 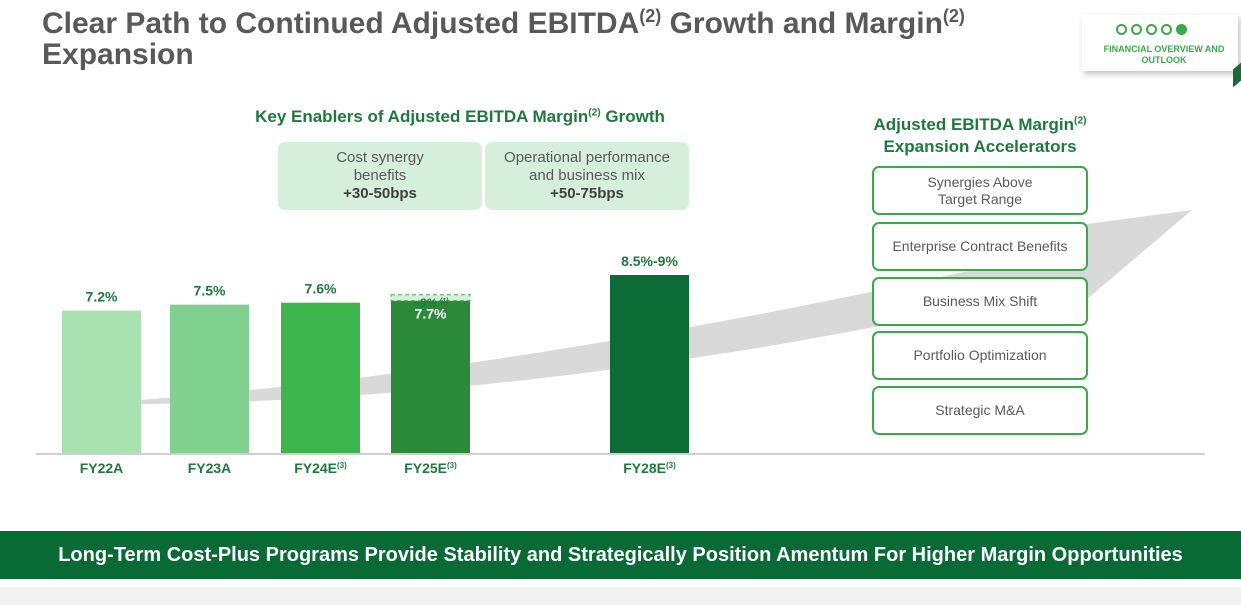 What do you see at coordinates (430, 298) in the screenshot?
I see `extension-bar-fy25e` at bounding box center [430, 298].